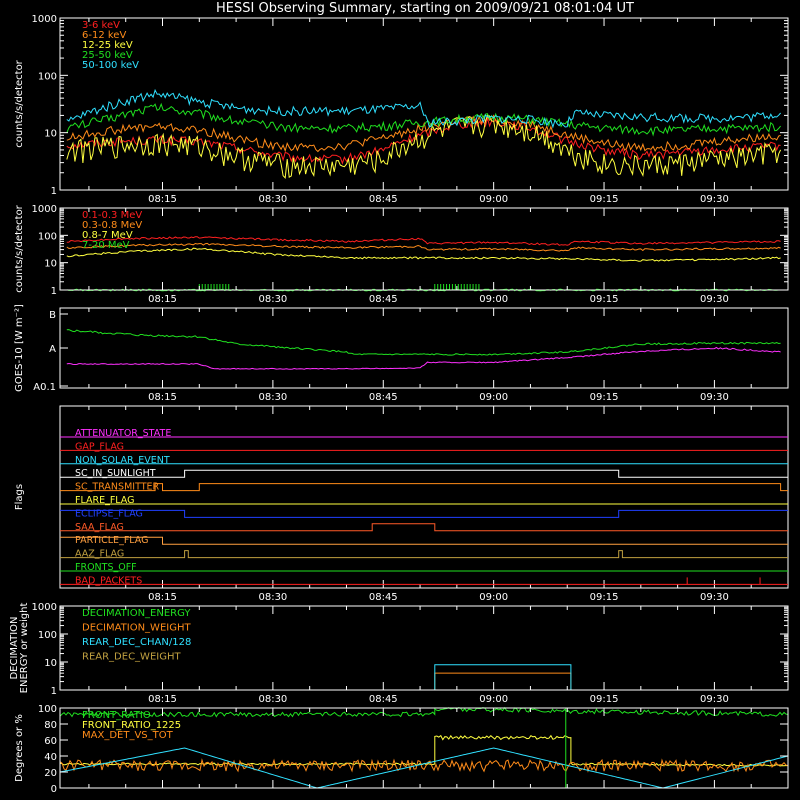 The height and width of the screenshot is (800, 800). What do you see at coordinates (50, 757) in the screenshot?
I see `y-tick-label: 40` at bounding box center [50, 757].